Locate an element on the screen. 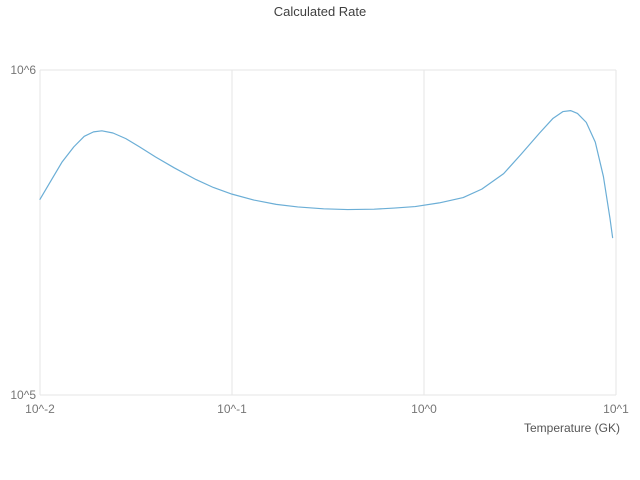 Image resolution: width=640 pixels, height=480 pixels. x-tick-label: 10^0 is located at coordinates (424, 409).